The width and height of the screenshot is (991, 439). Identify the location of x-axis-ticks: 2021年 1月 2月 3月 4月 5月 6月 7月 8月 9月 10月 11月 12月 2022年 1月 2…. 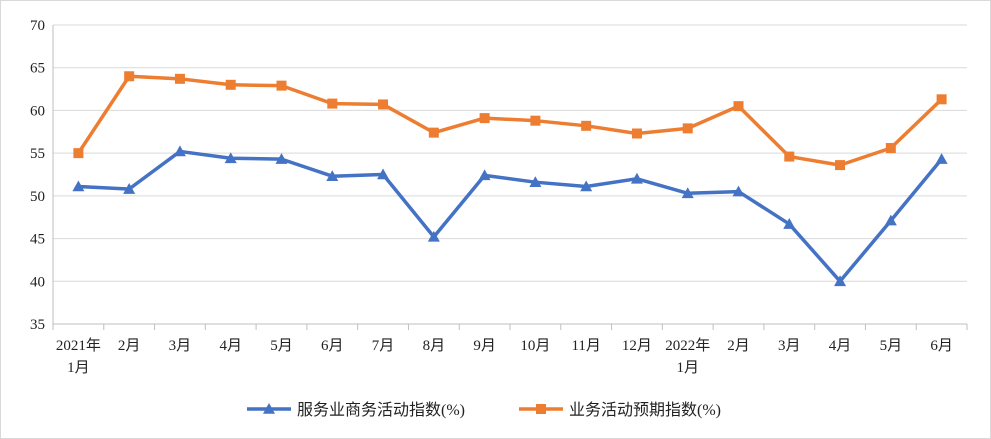
(504, 356).